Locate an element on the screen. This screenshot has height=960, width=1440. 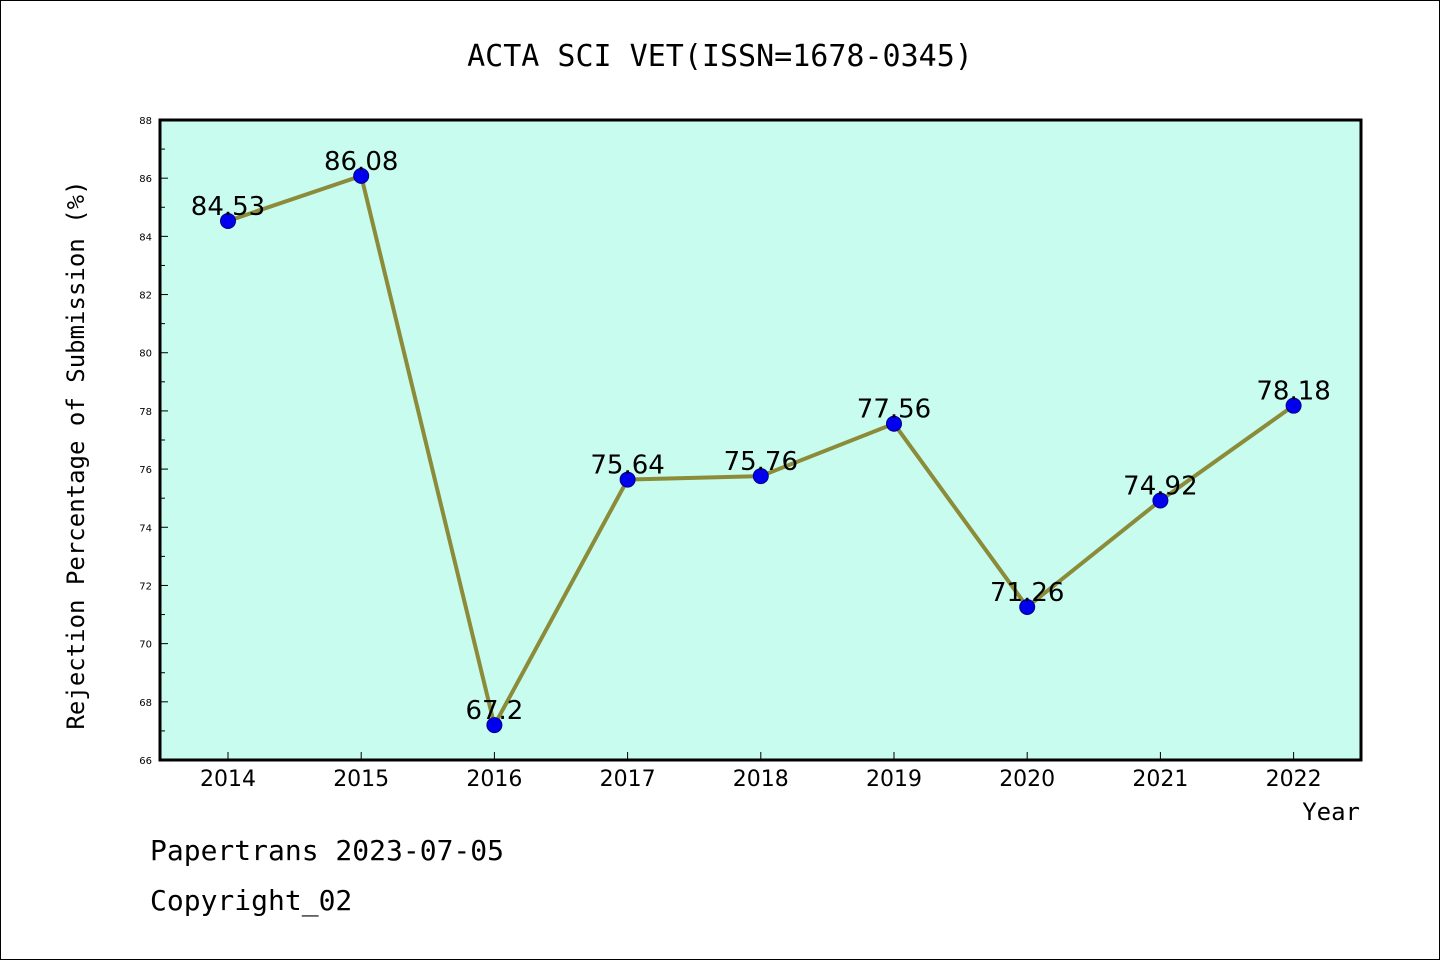
y-tick-label: 78 is located at coordinates (145, 412).